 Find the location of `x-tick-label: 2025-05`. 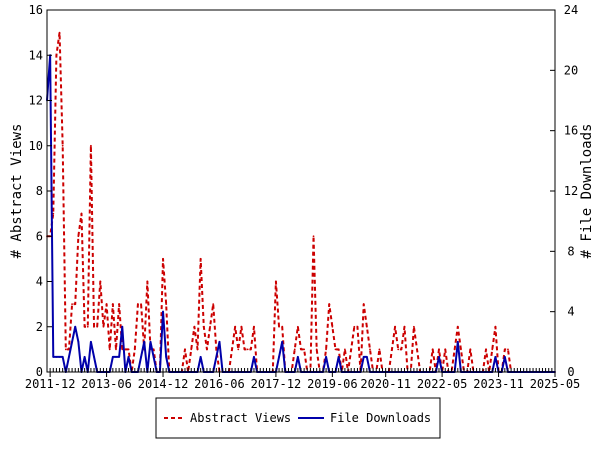

x-tick-label: 2025-05 is located at coordinates (555, 384).